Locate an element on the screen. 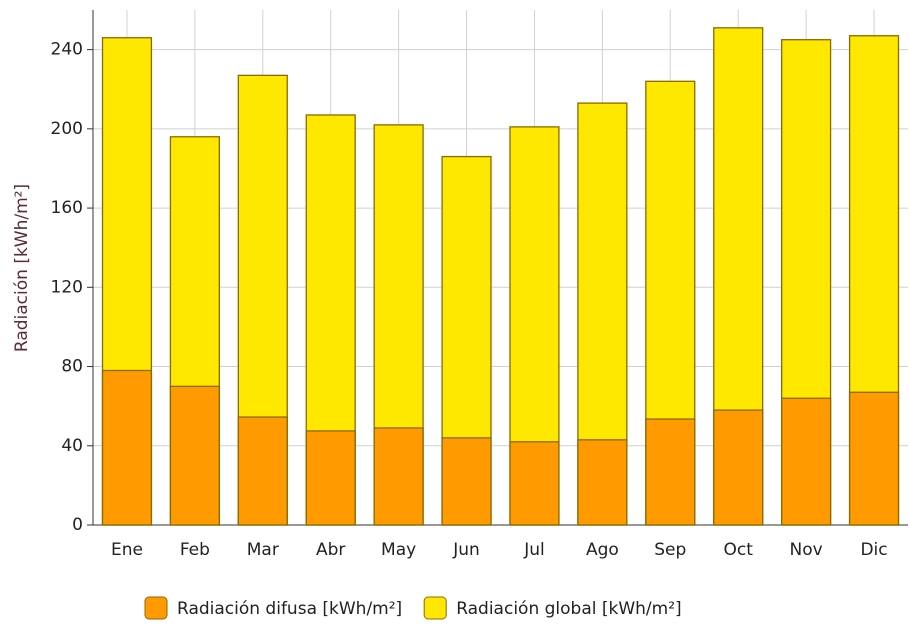 This screenshot has height=630, width=910. x-tick-label: Nov is located at coordinates (806, 550).